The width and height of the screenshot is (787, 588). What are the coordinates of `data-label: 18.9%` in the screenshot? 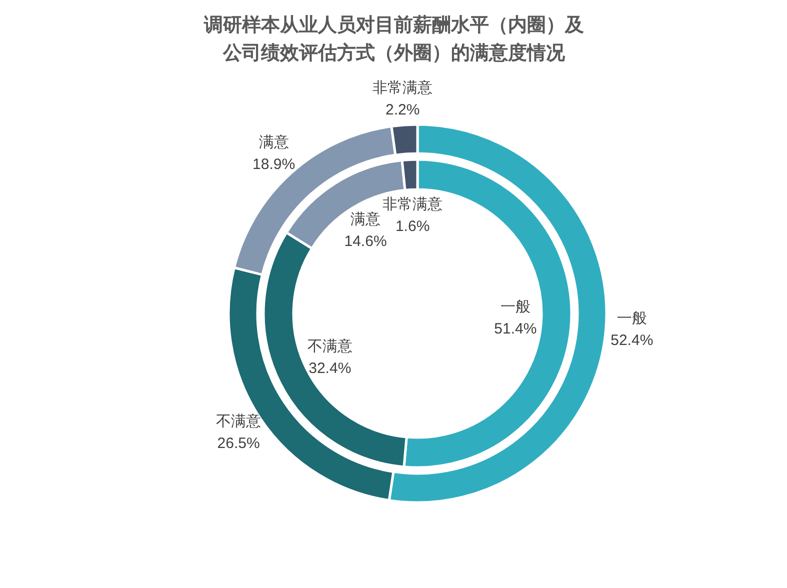 It's located at (274, 165).